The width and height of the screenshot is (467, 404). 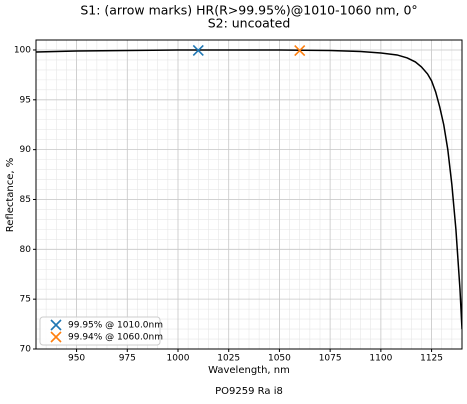 I want to click on y-tick-label: 75, so click(x=25, y=300).